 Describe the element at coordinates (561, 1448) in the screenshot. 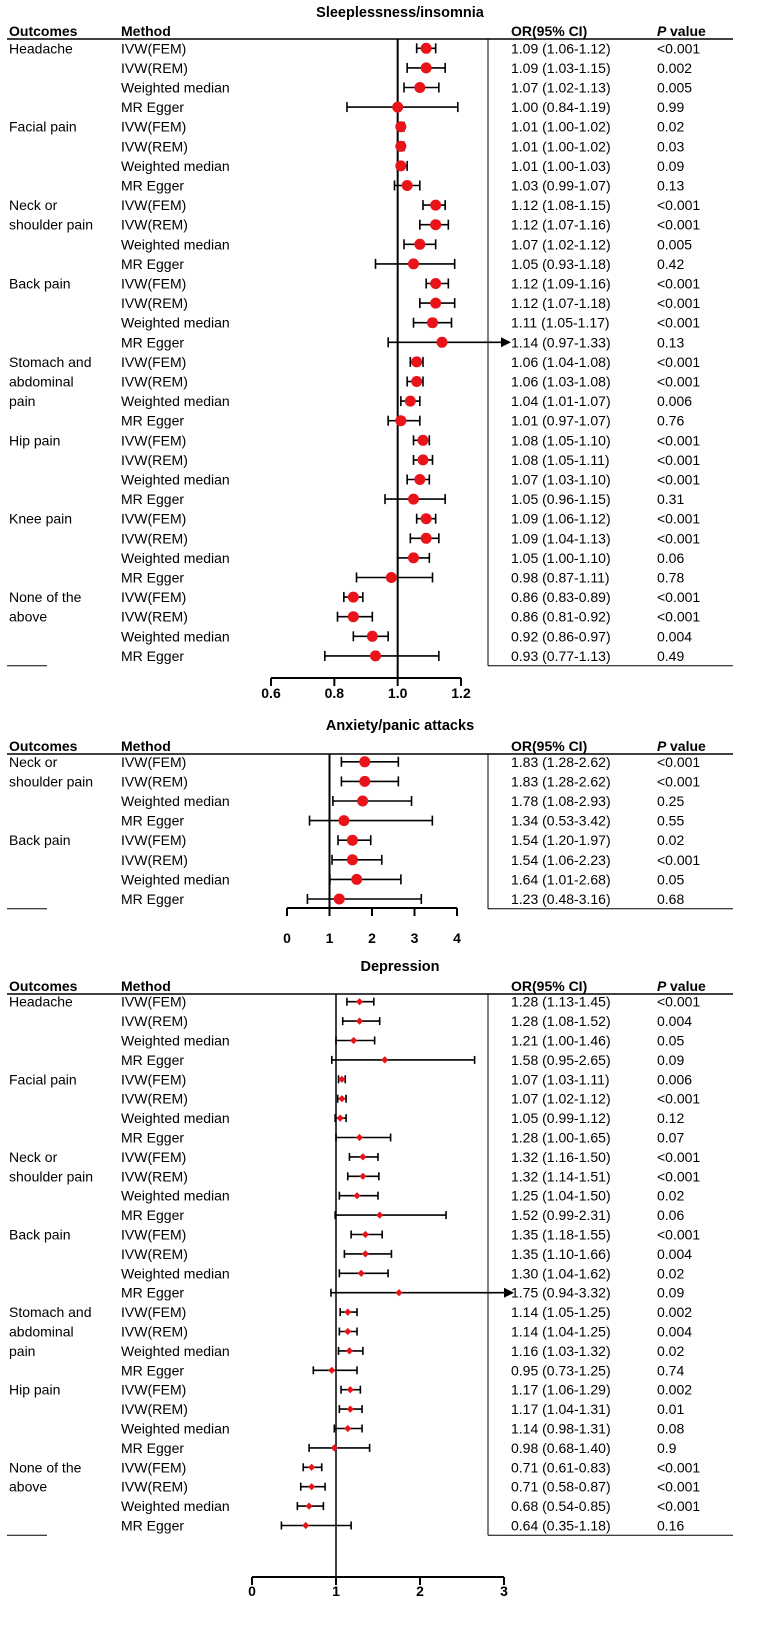

I see `or-ci-value: 0.98 (0.68-1.40)` at that location.